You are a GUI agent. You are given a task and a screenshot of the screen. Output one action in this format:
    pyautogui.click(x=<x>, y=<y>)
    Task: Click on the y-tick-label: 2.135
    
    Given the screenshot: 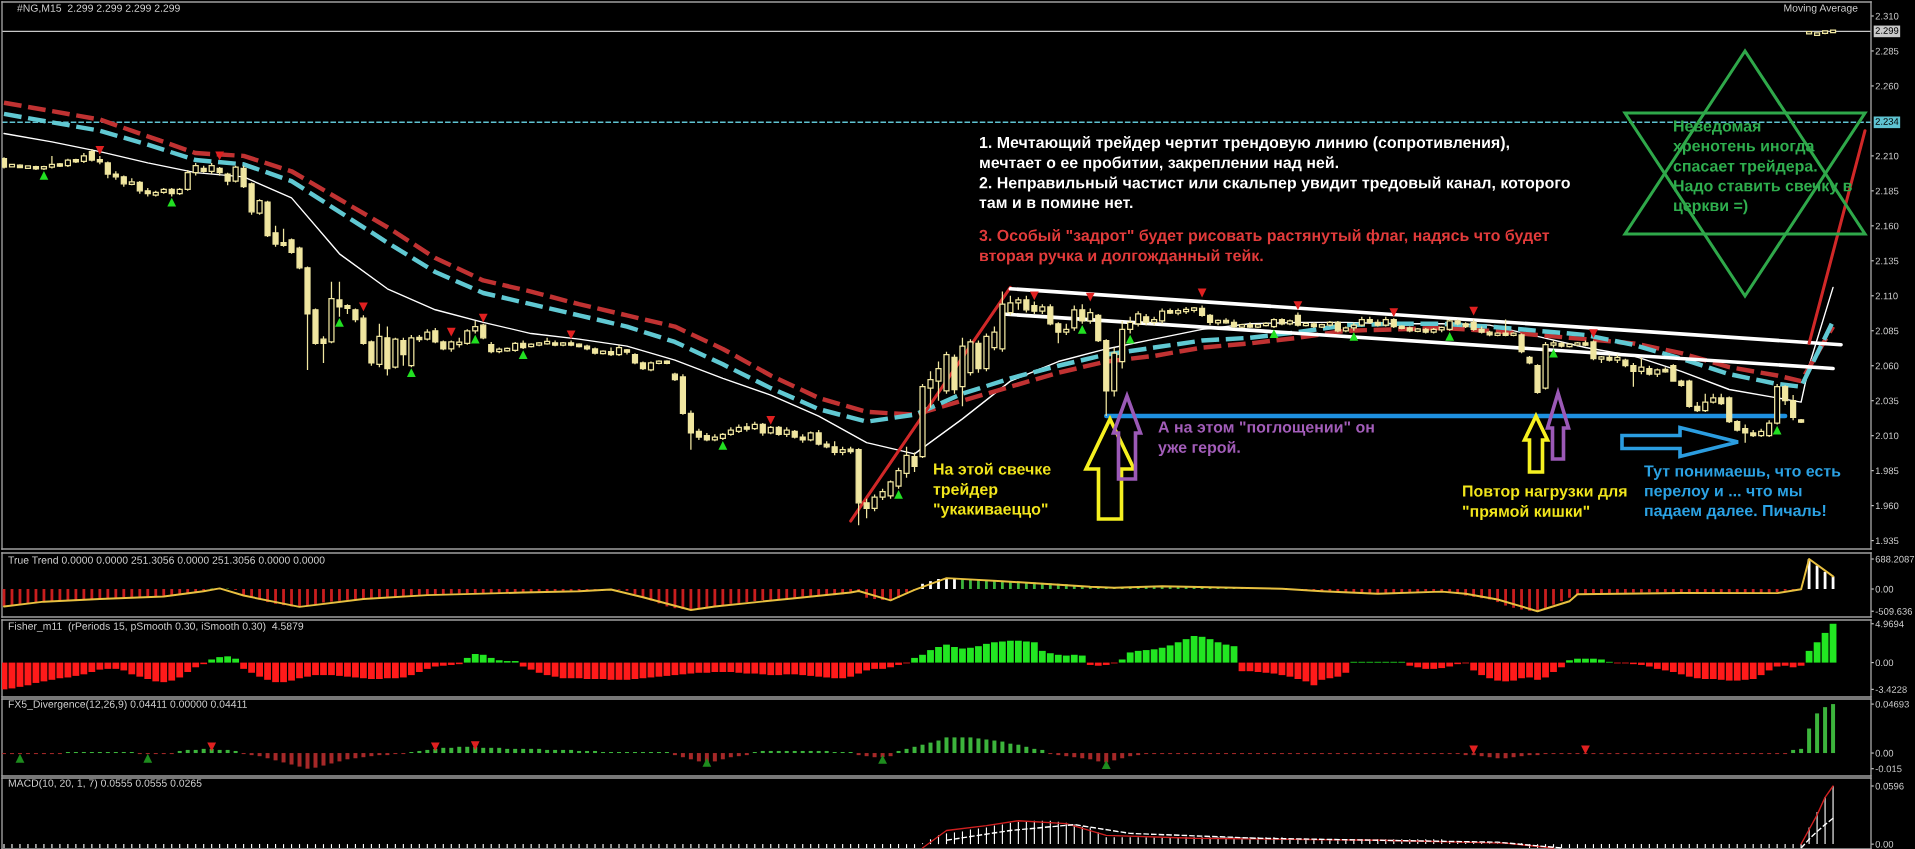 What is the action you would take?
    pyautogui.click(x=1887, y=261)
    